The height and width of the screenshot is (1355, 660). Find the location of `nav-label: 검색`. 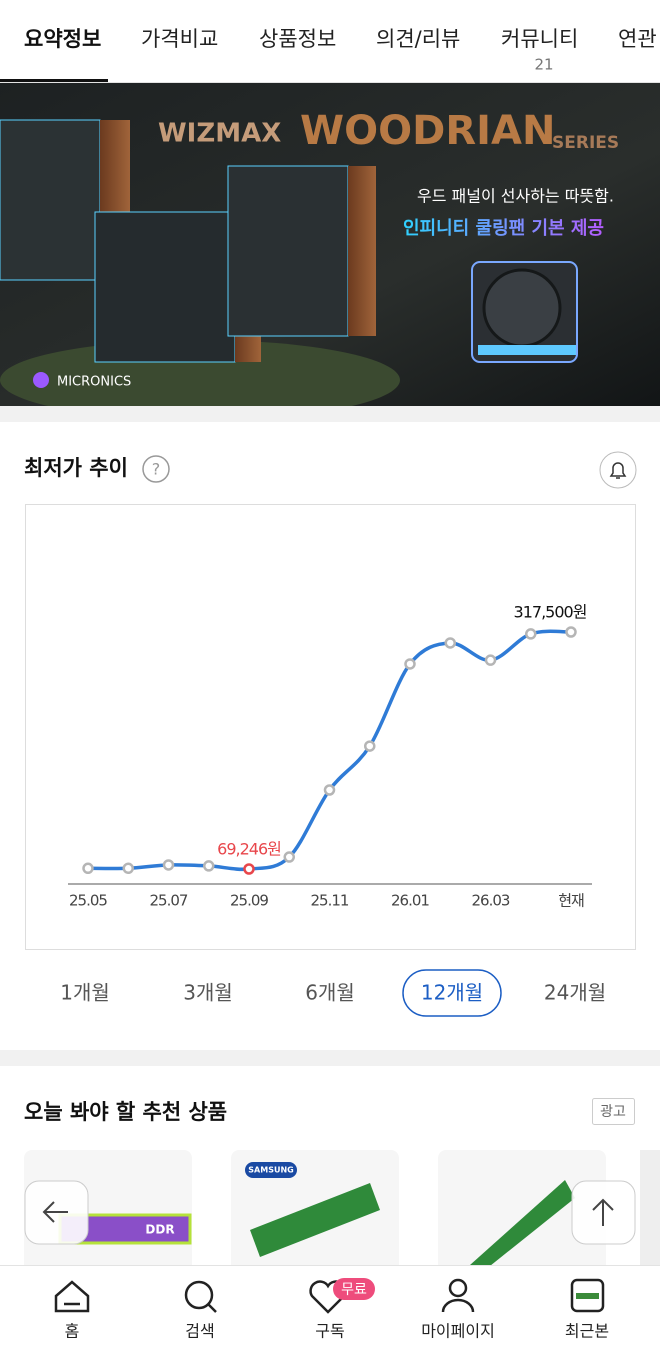

nav-label: 검색 is located at coordinates (199, 1331).